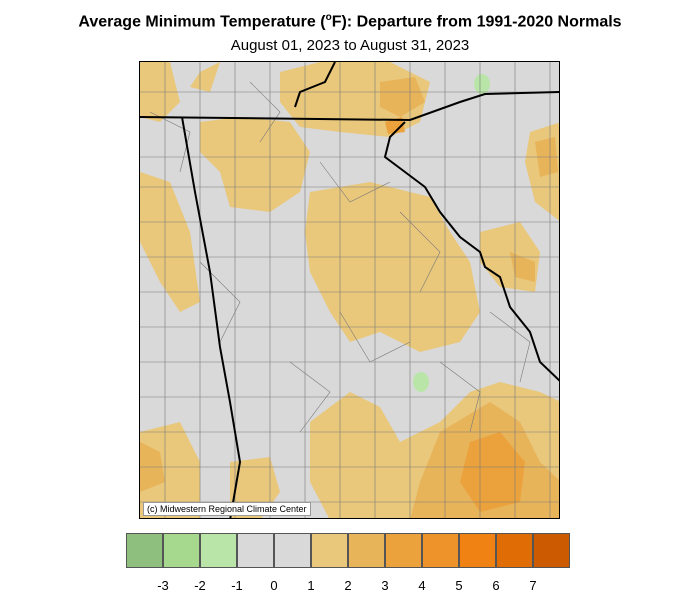 The width and height of the screenshot is (700, 600). Describe the element at coordinates (533, 585) in the screenshot. I see `legend-tick-label: 7` at that location.